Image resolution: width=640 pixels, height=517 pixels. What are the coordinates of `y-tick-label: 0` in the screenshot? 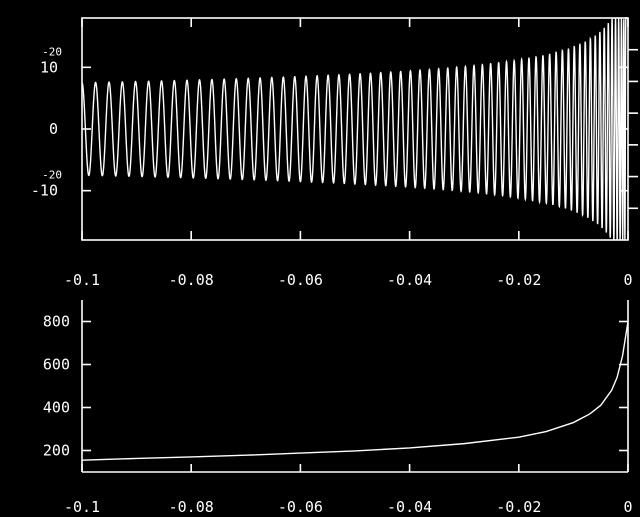 It's located at (53, 129).